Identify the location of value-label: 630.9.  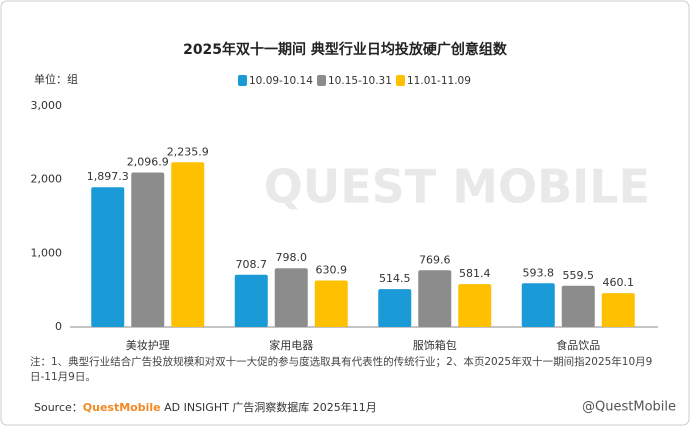
(332, 270).